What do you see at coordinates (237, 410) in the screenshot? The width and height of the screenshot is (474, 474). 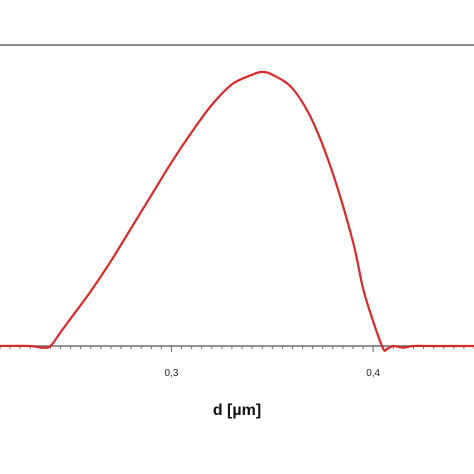 I see `x-axis-label: d [µm]` at bounding box center [237, 410].